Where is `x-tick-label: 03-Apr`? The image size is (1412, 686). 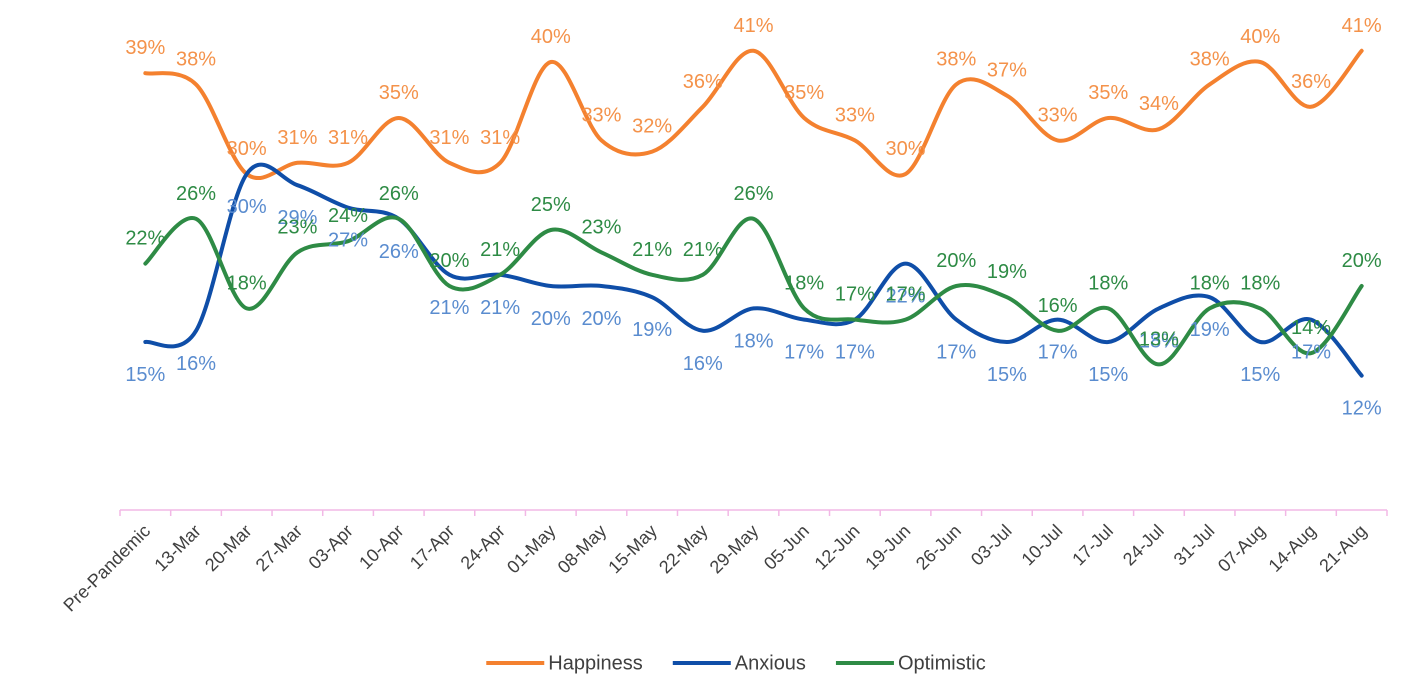 x-tick-label: 03-Apr is located at coordinates (331, 547).